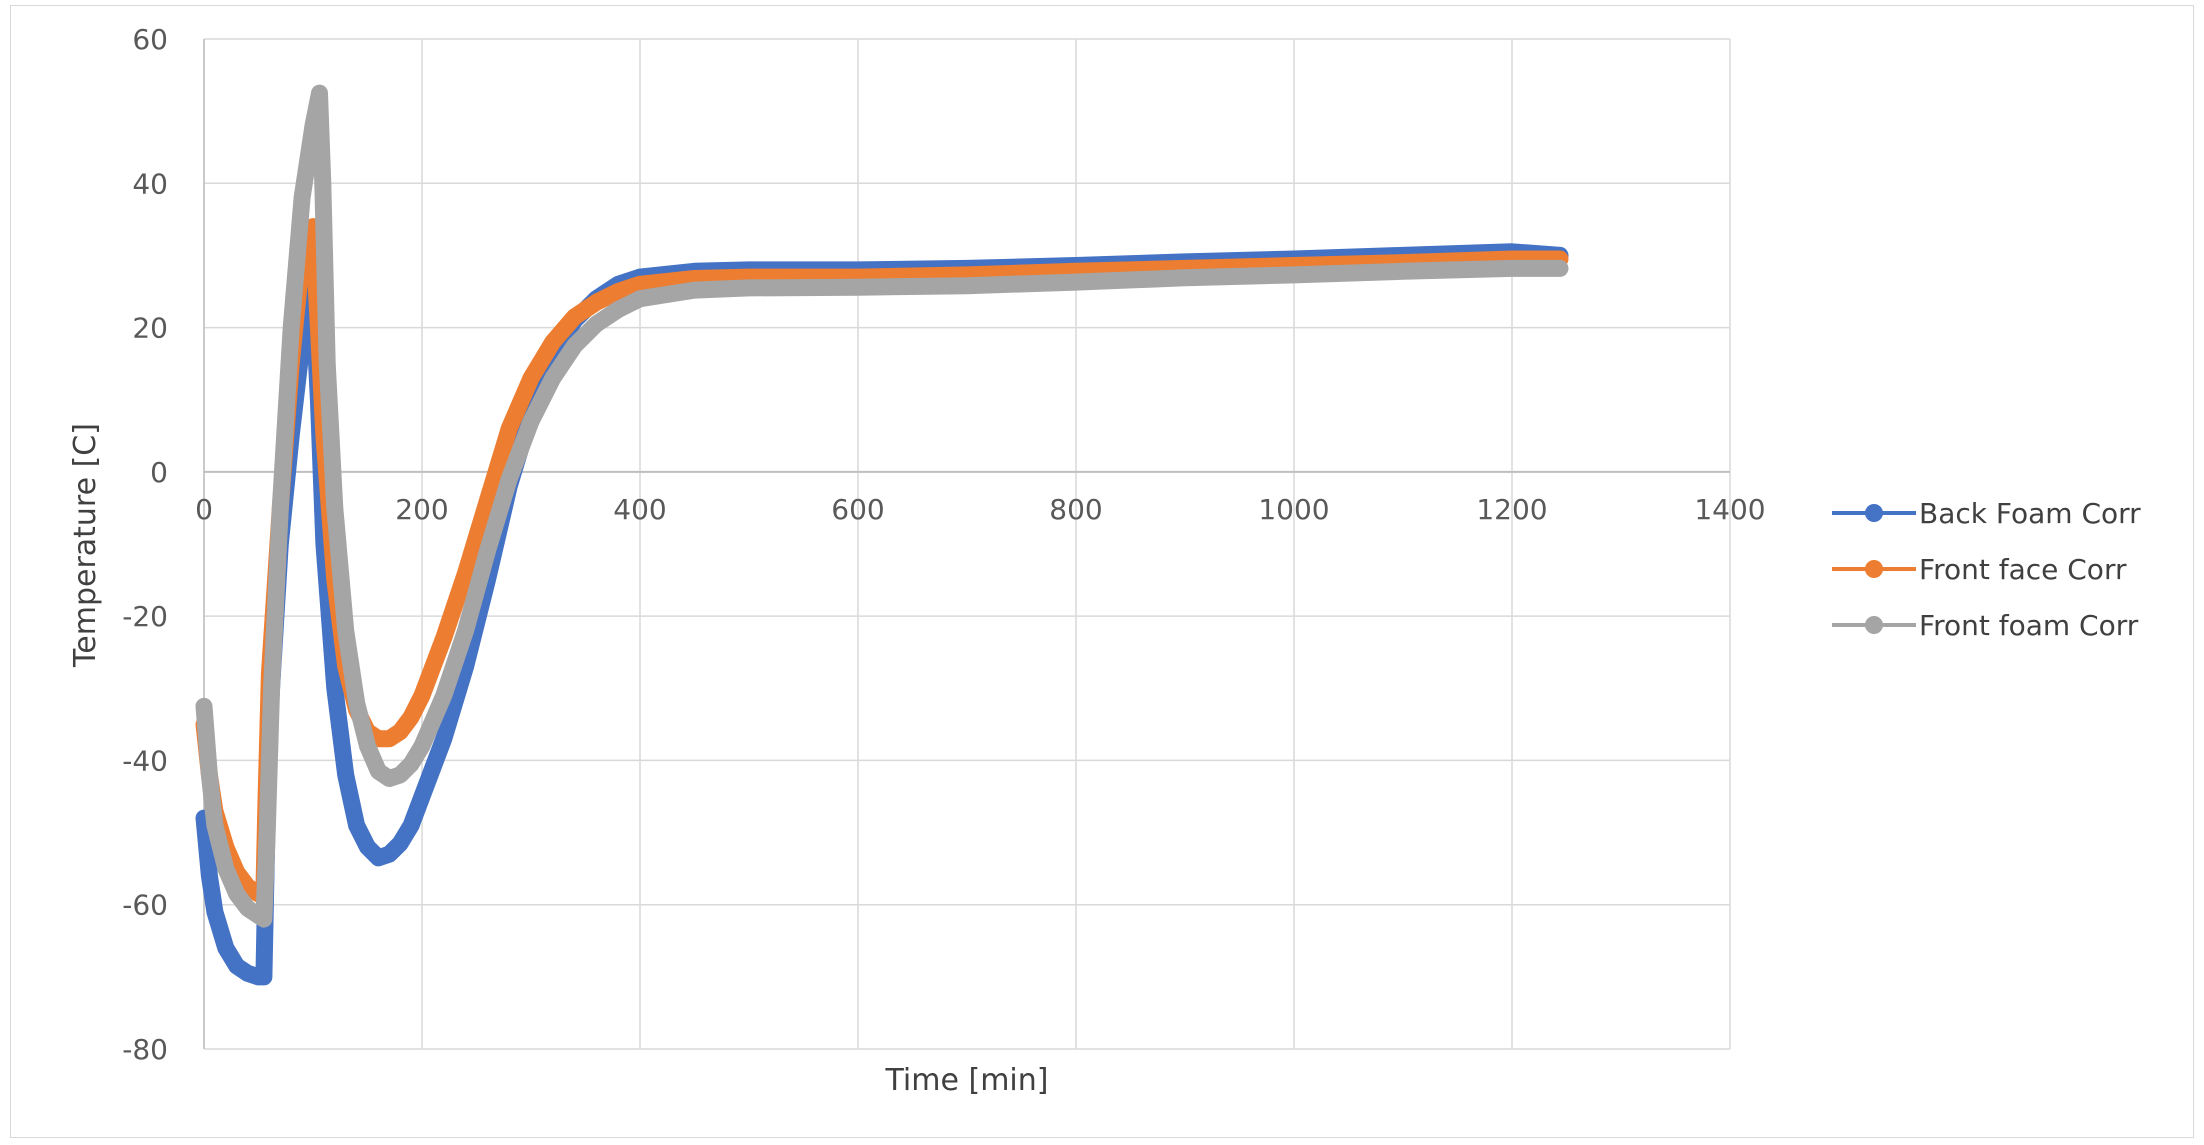 The image size is (2204, 1145). Describe the element at coordinates (857, 509) in the screenshot. I see `x-tick-label: 600` at that location.